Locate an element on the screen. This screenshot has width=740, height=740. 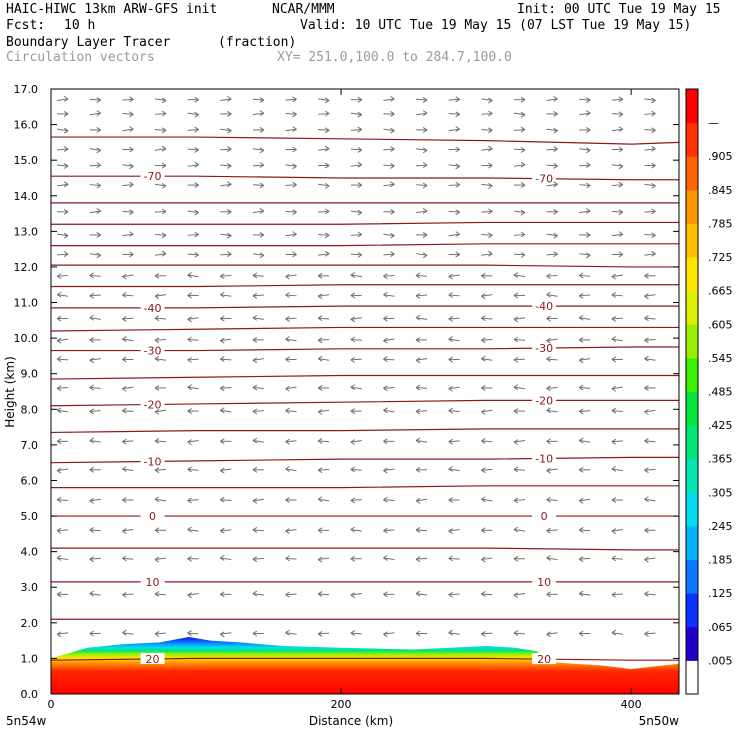
contour-label-left: 0 is located at coordinates (152, 516).